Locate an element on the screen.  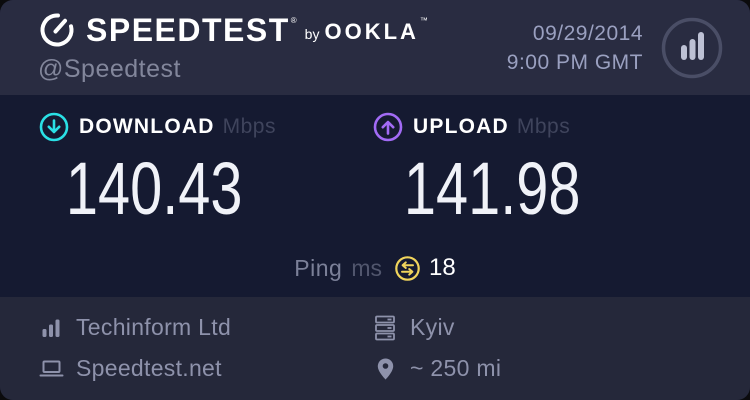
distance-value: ~ 250 mi is located at coordinates (456, 368).